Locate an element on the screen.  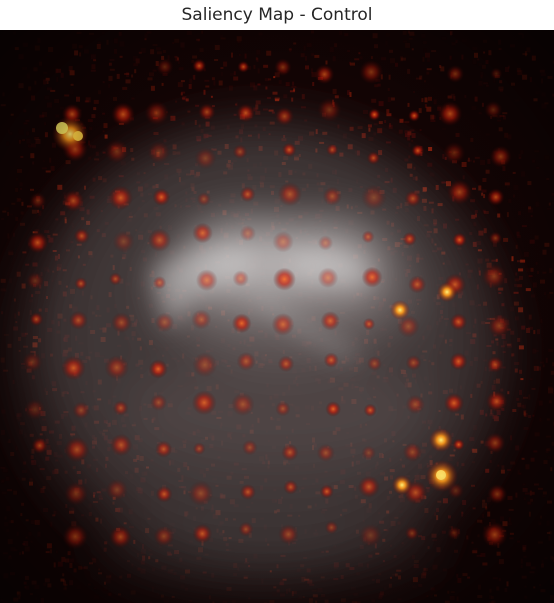
figure-title: Saliency Map - Control is located at coordinates (277, 15).